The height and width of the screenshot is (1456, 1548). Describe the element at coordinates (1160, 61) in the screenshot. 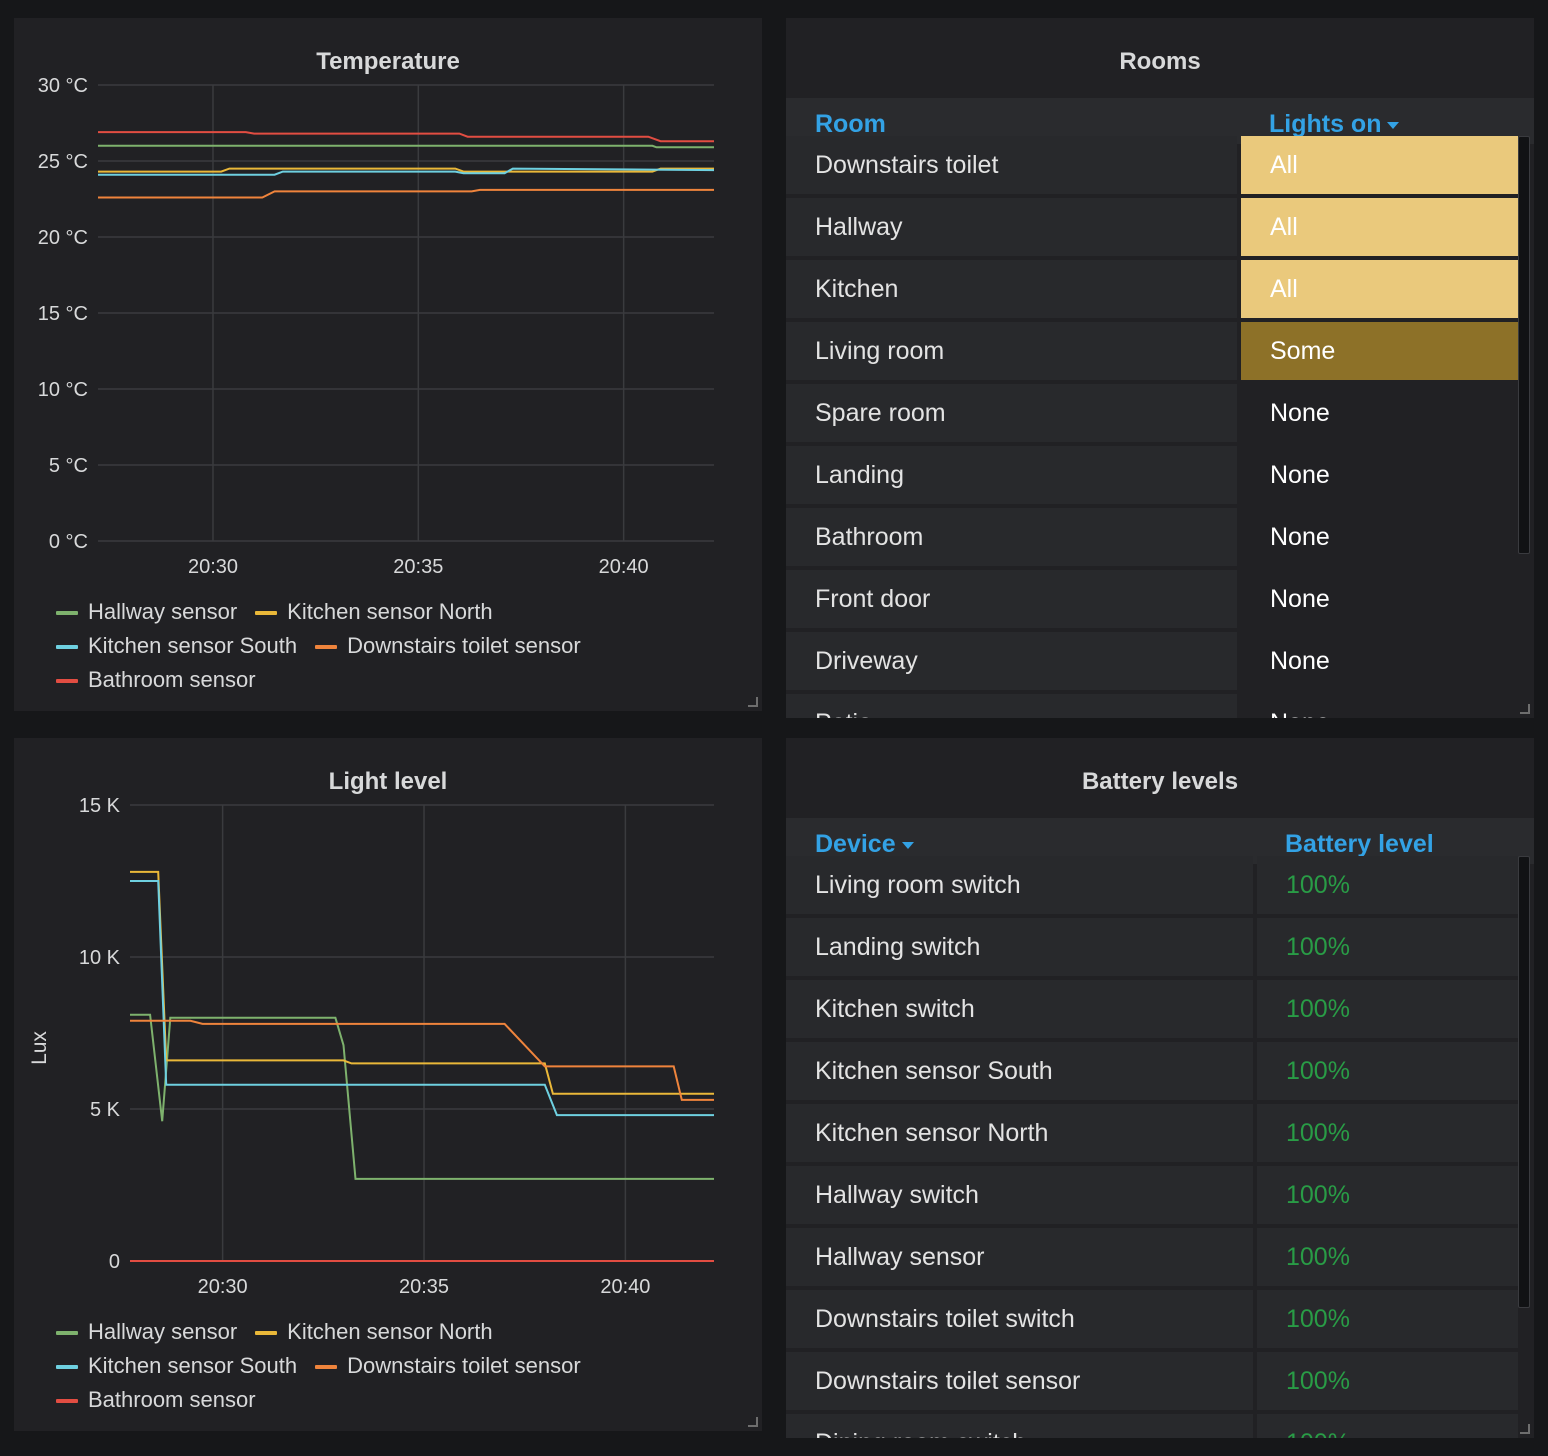

I see `panel-title: Rooms` at that location.